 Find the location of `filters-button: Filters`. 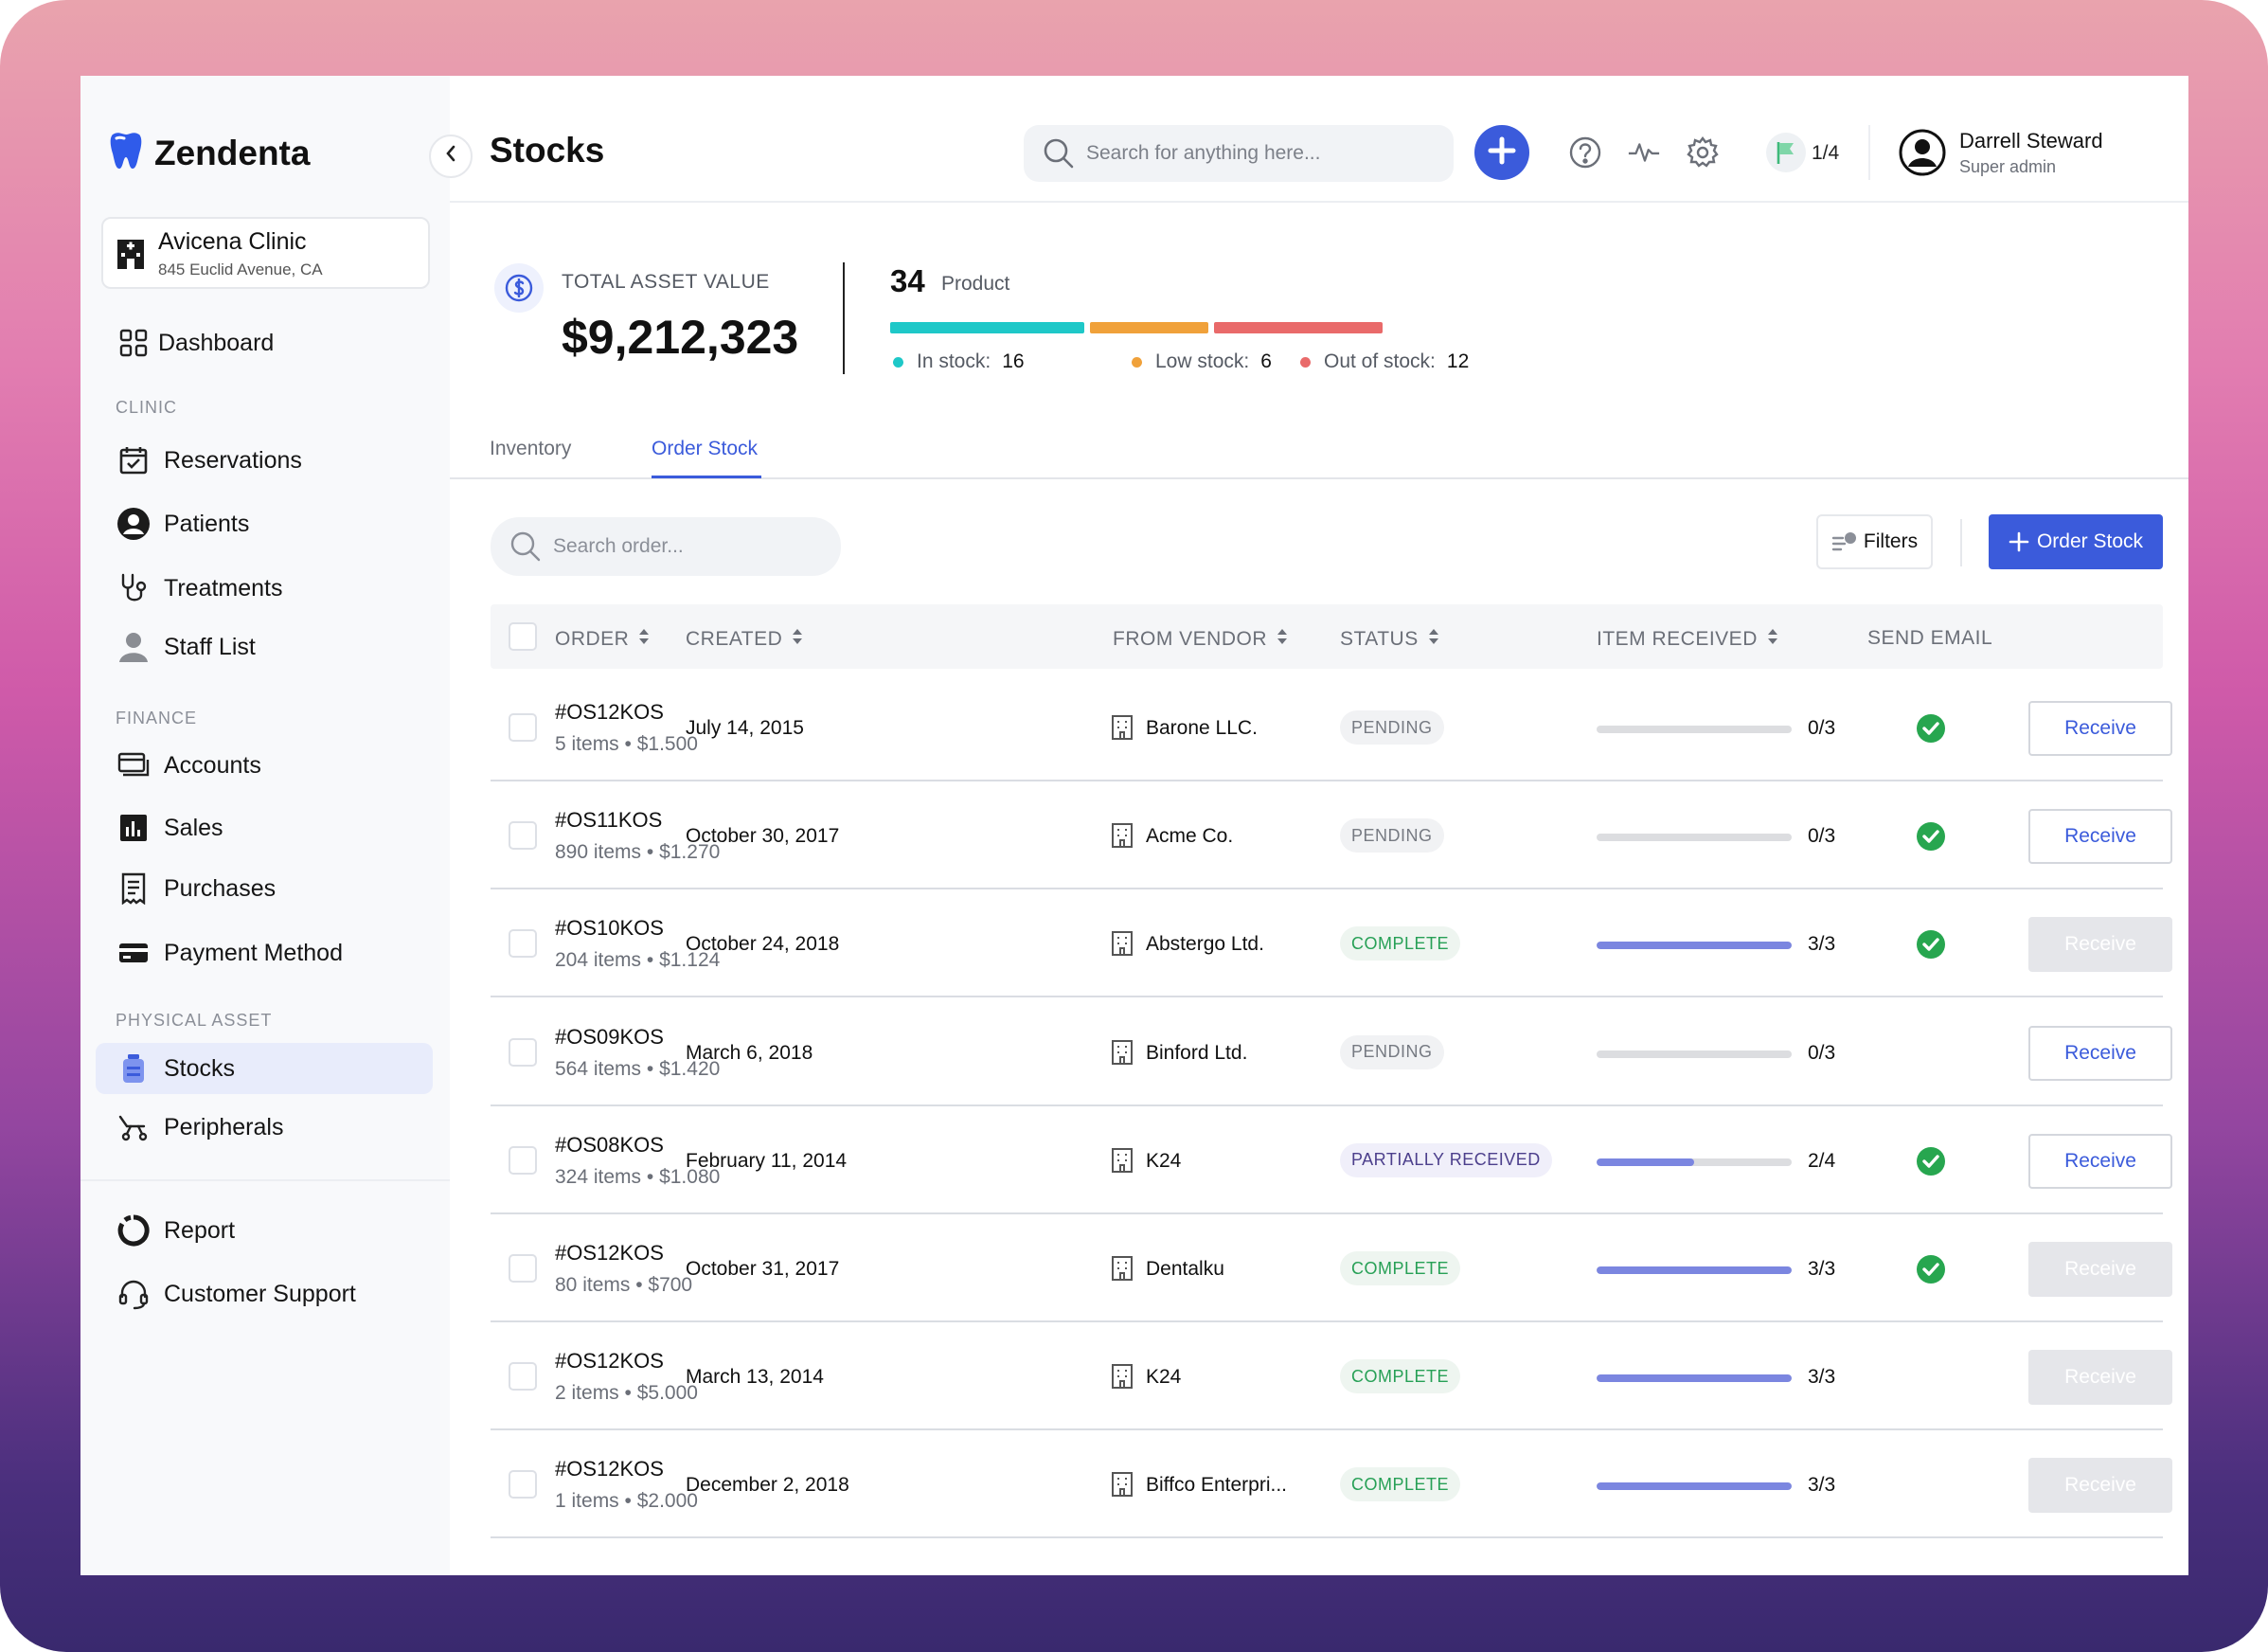

filters-button: Filters is located at coordinates (1874, 541).